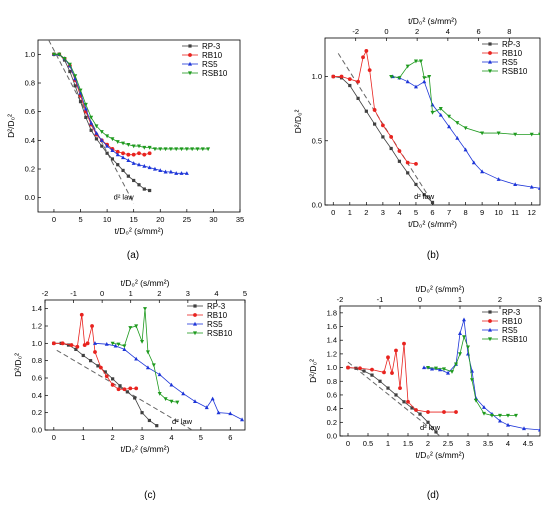 This screenshot has width=550, height=513. What do you see at coordinates (332, 436) in the screenshot?
I see `y-tick-label: 0.0` at bounding box center [332, 436].